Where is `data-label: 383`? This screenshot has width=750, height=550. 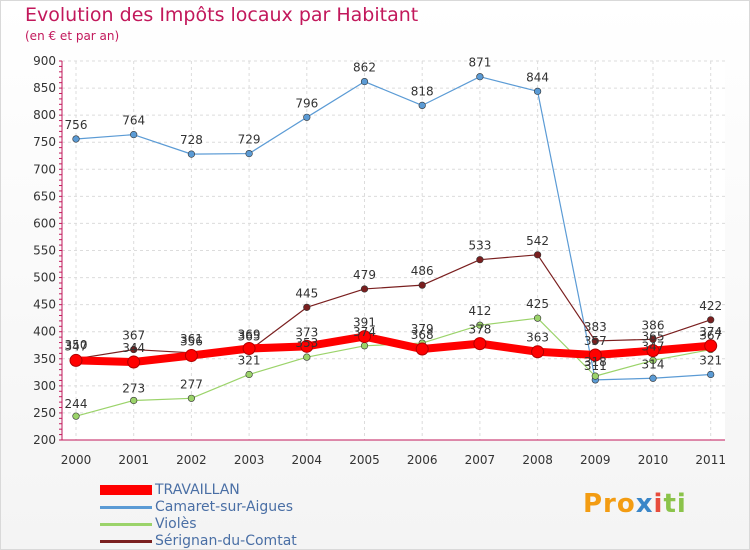
data-label: 383 is located at coordinates (595, 327).